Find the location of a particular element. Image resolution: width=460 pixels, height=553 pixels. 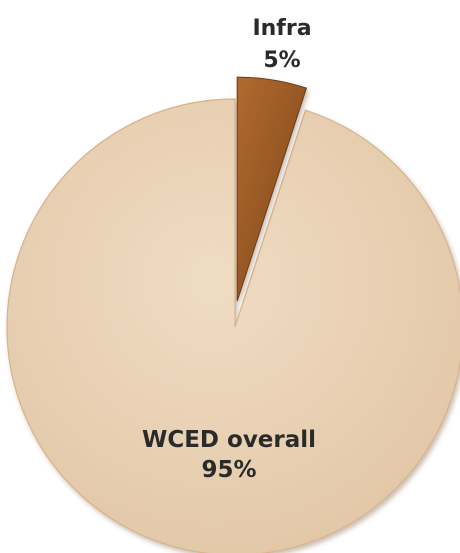

slice-value-infra: 5% is located at coordinates (281, 60).